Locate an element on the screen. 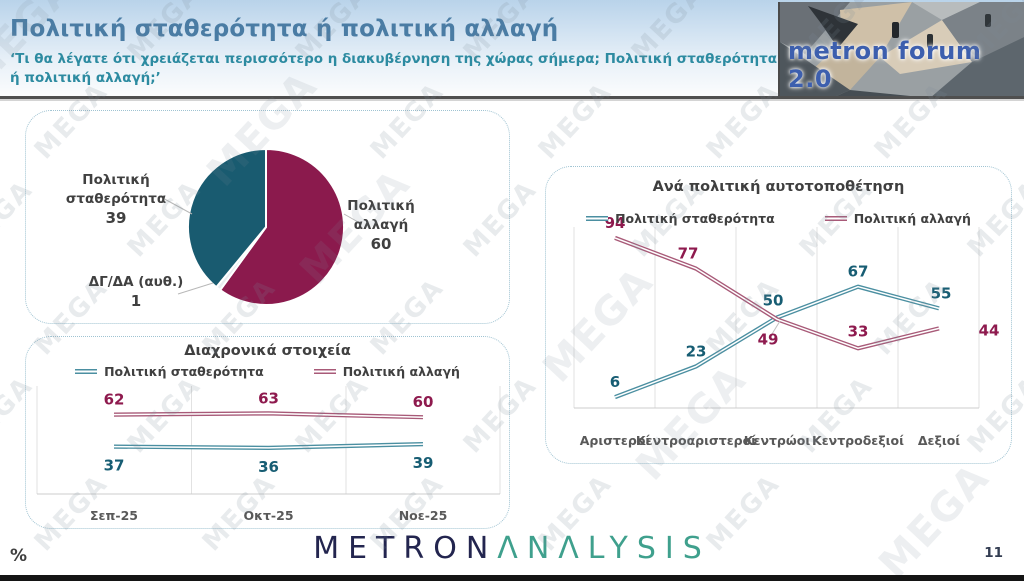  bottom-bar is located at coordinates (512, 578).